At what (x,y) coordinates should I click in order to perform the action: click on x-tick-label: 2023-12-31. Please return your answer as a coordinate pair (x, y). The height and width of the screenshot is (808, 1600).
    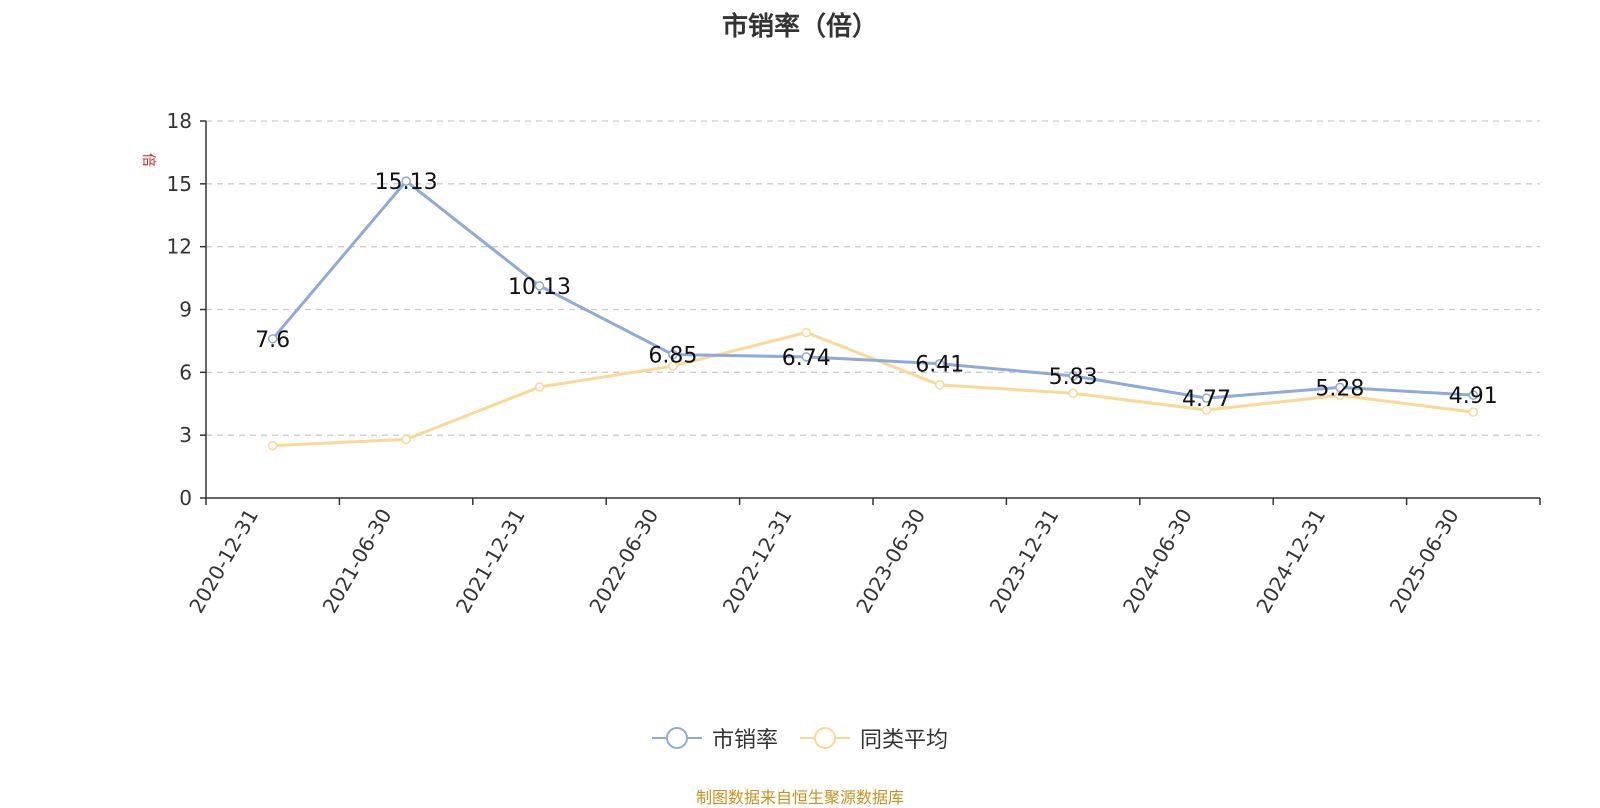
    Looking at the image, I should click on (1024, 561).